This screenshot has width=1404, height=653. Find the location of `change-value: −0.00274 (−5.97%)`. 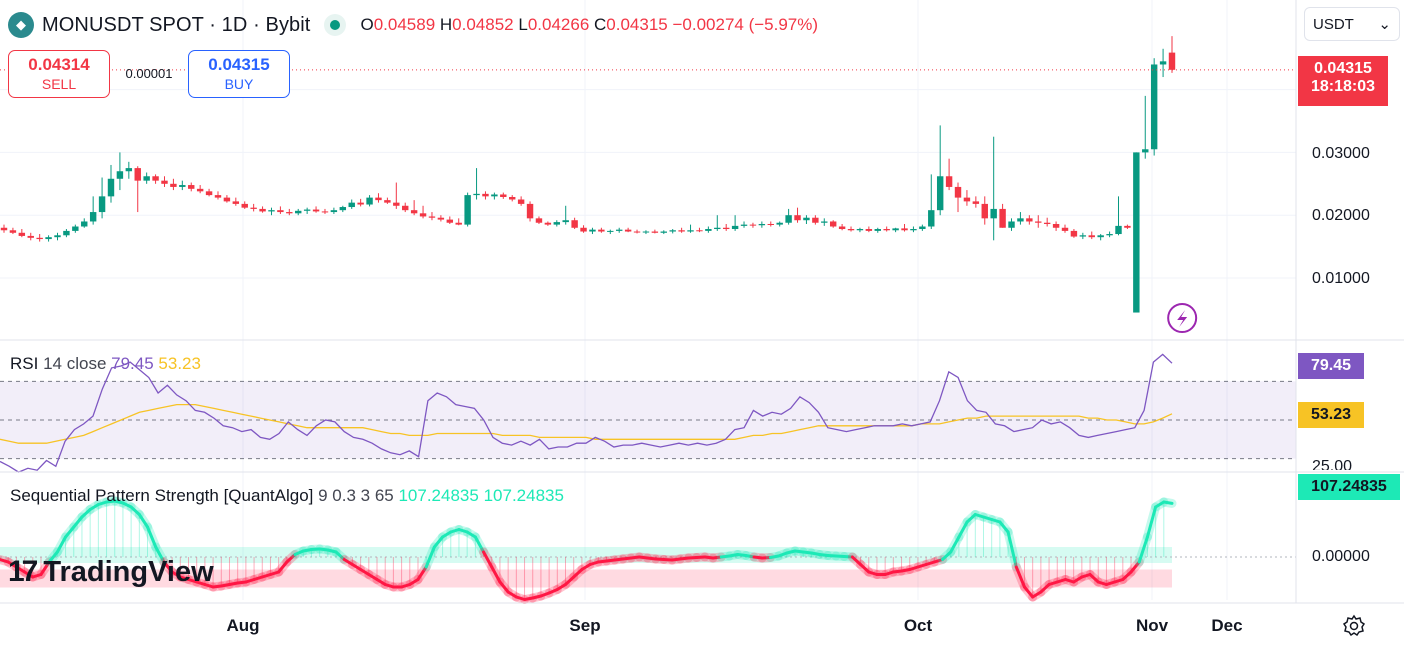

change-value: −0.00274 (−5.97%) is located at coordinates (745, 24).